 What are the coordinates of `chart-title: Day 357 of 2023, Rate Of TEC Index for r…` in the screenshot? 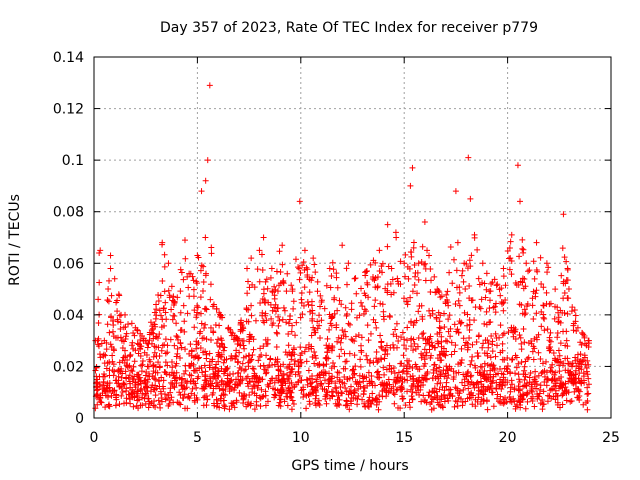 It's located at (349, 28).